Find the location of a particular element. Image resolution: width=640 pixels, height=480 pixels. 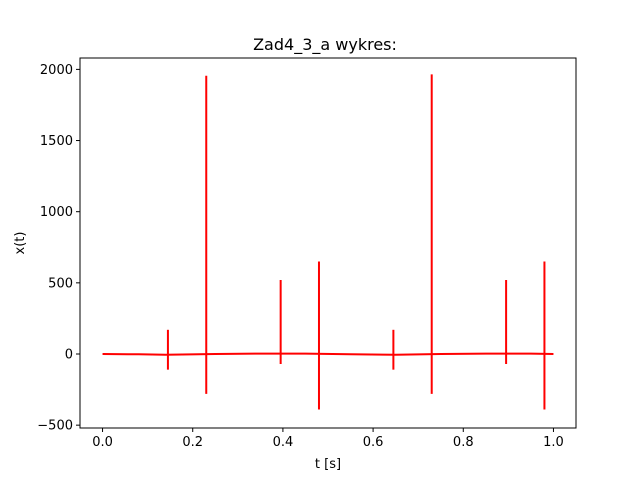

y-axis-label: x(t) is located at coordinates (20, 243).